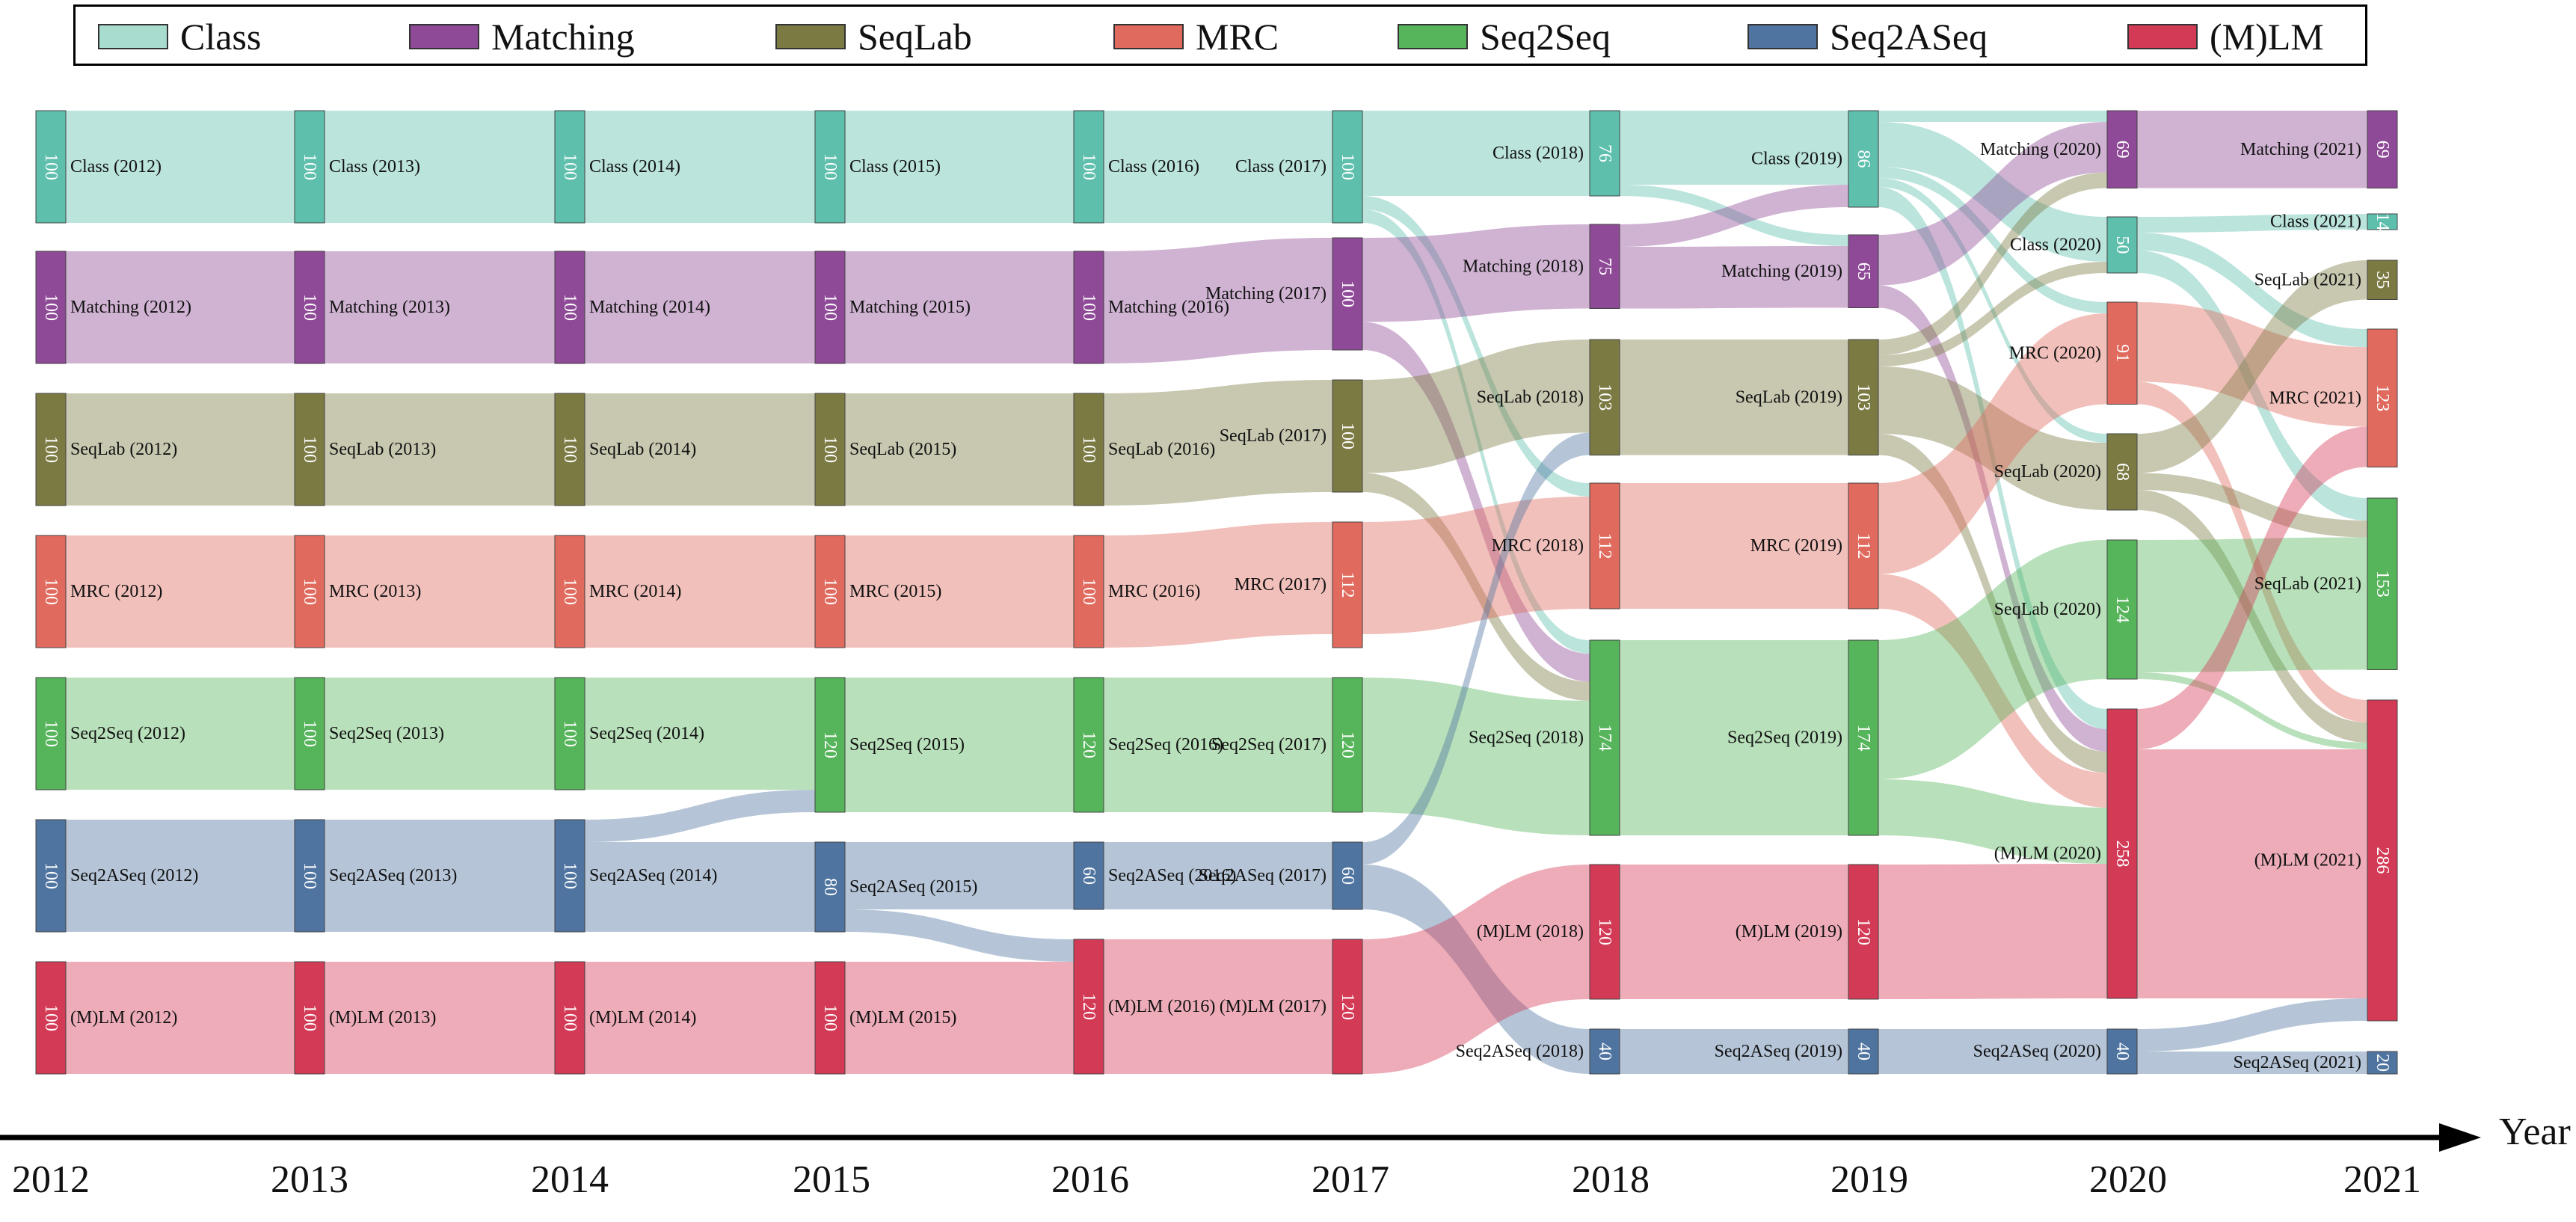  Describe the element at coordinates (179, 37) in the screenshot. I see `legend-item-class: Class` at that location.